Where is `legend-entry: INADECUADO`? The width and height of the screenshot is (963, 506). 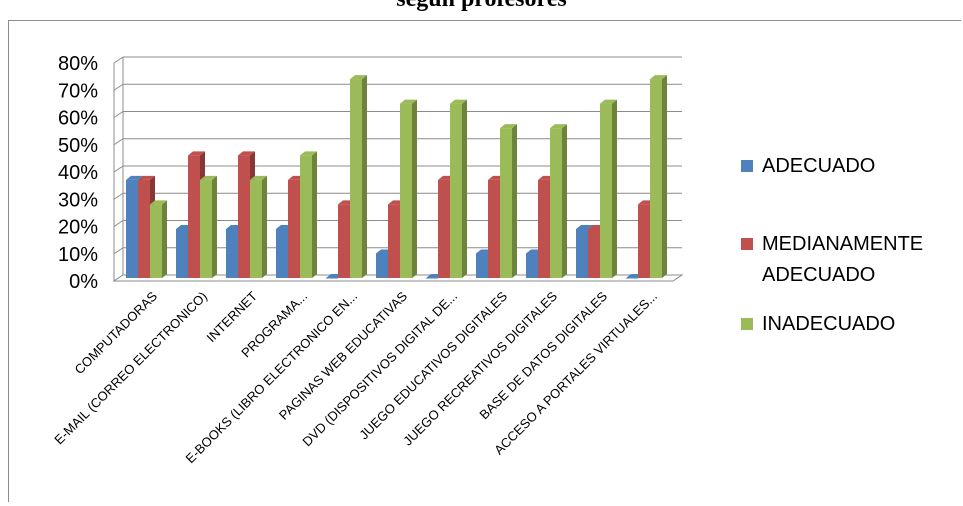 legend-entry: INADECUADO is located at coordinates (818, 324).